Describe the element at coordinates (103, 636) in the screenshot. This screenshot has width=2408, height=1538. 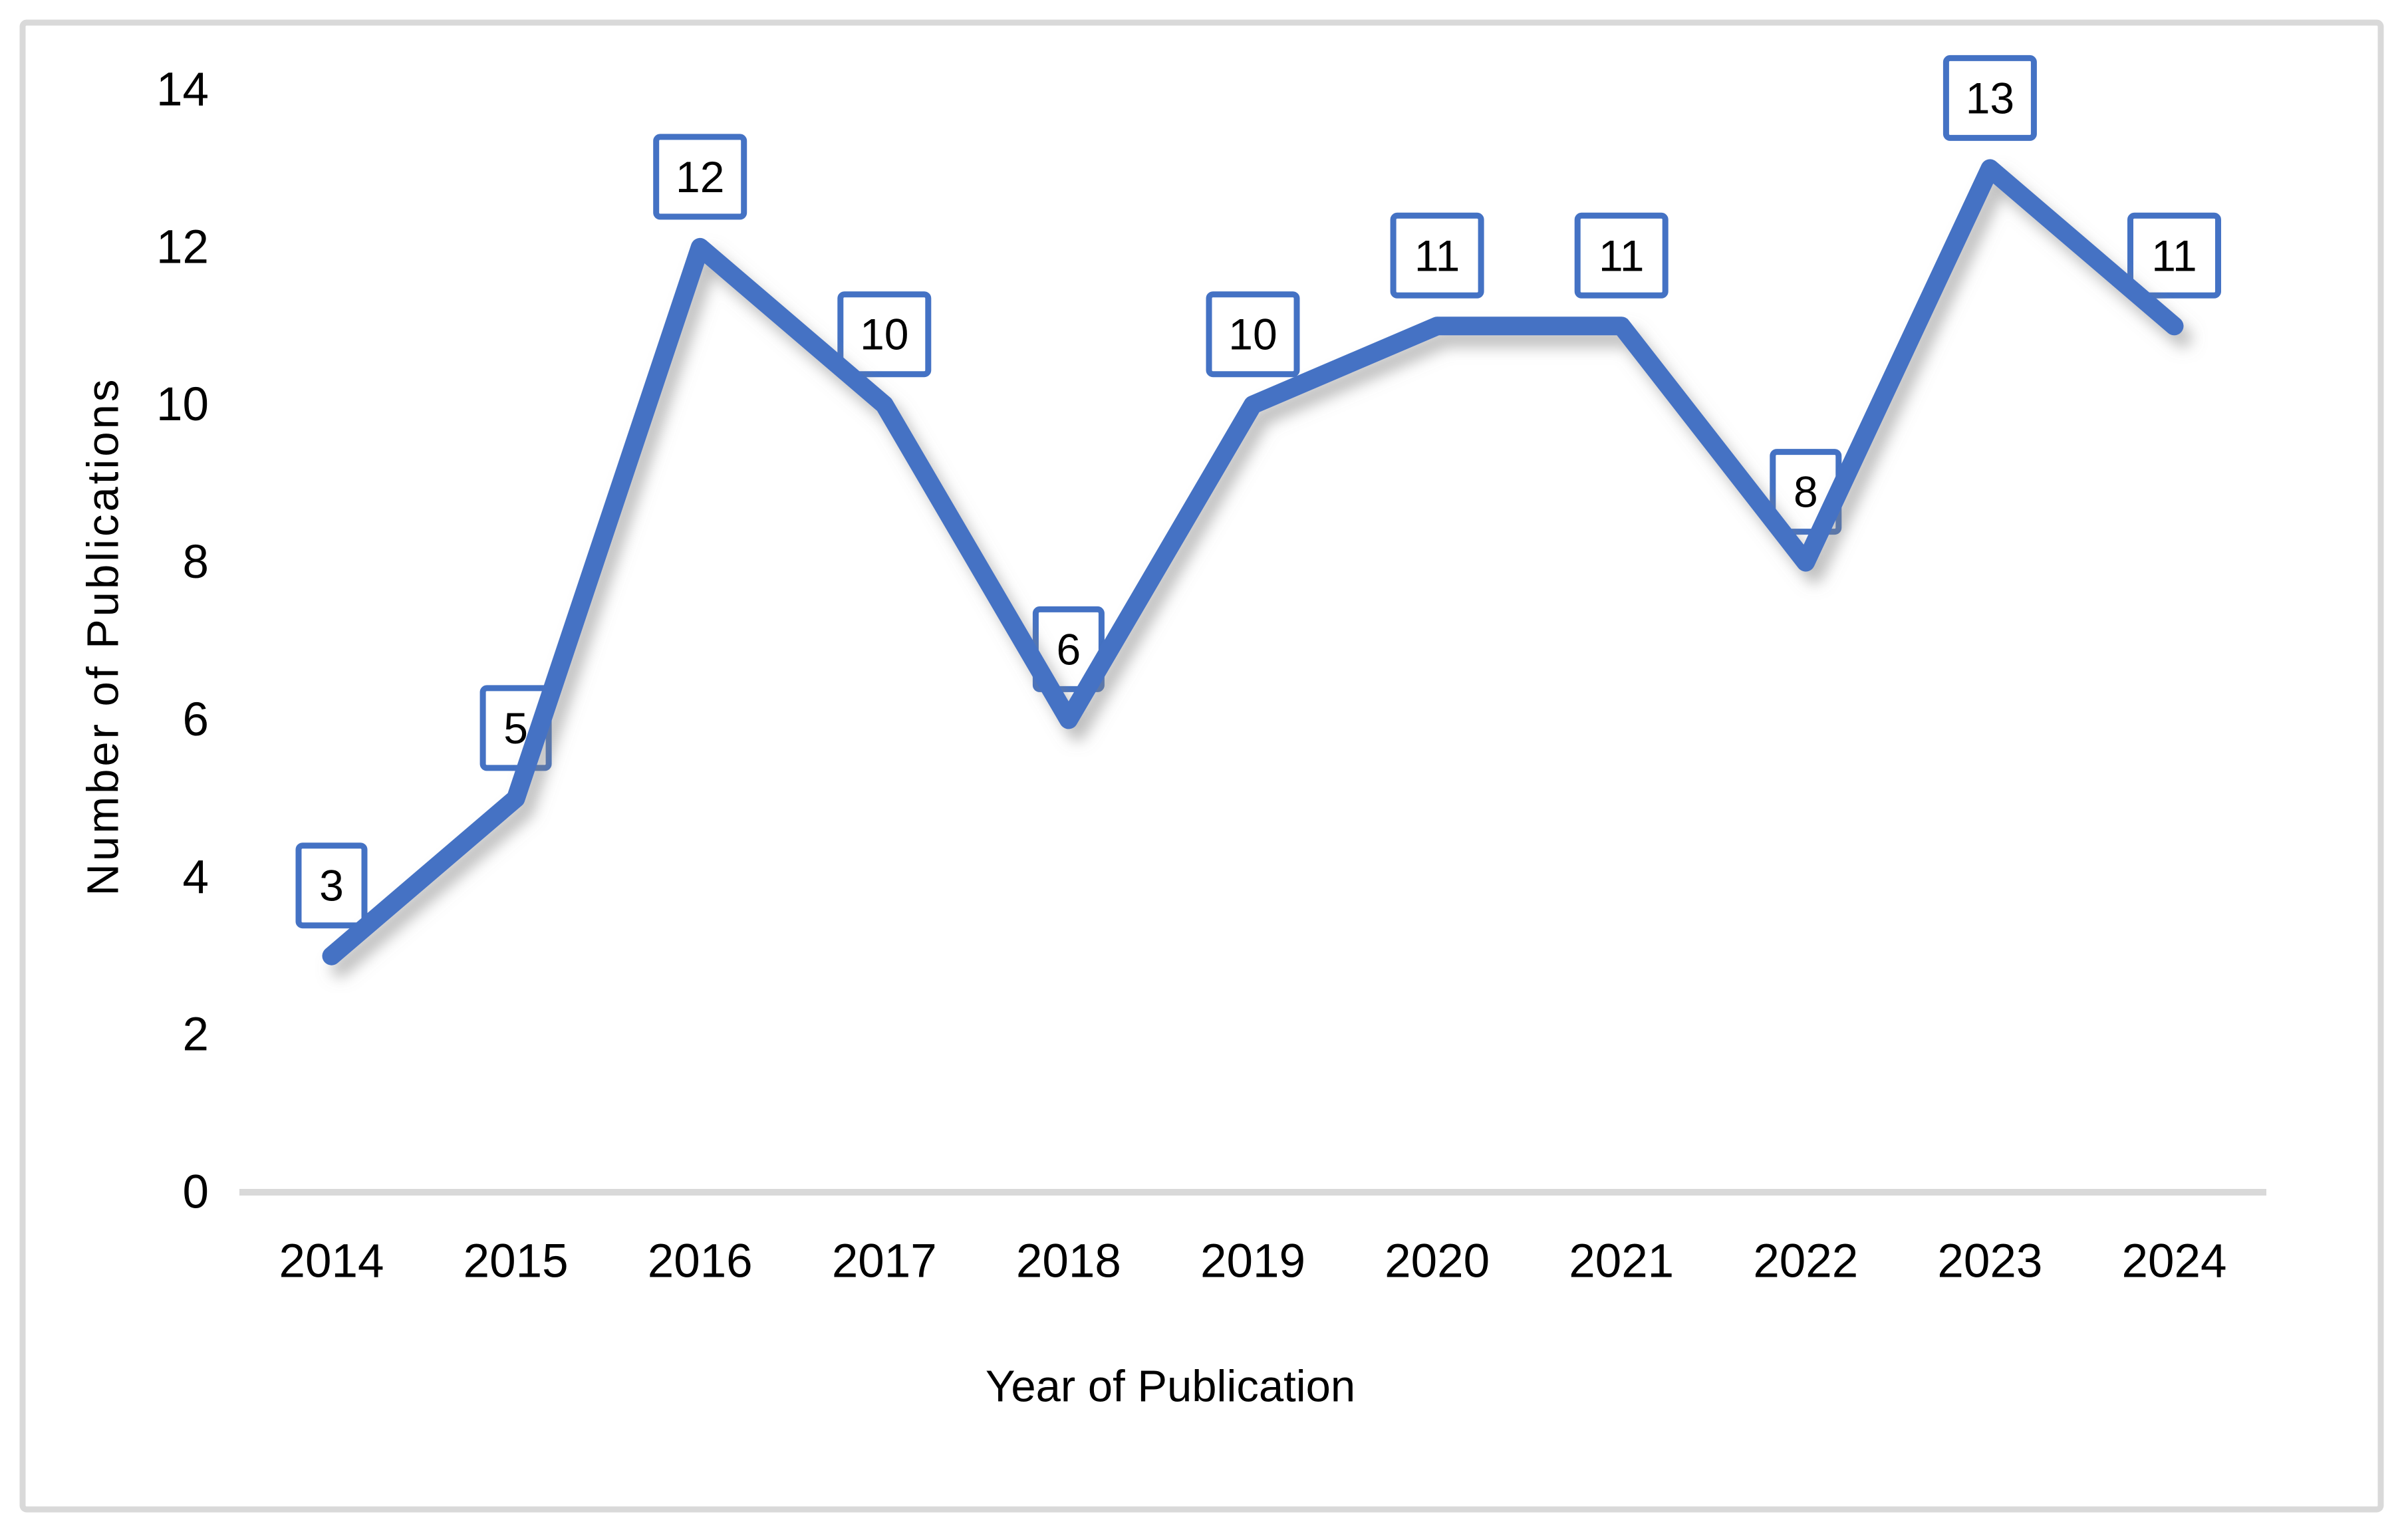
I see `y-axis-title: Number of Publications` at that location.